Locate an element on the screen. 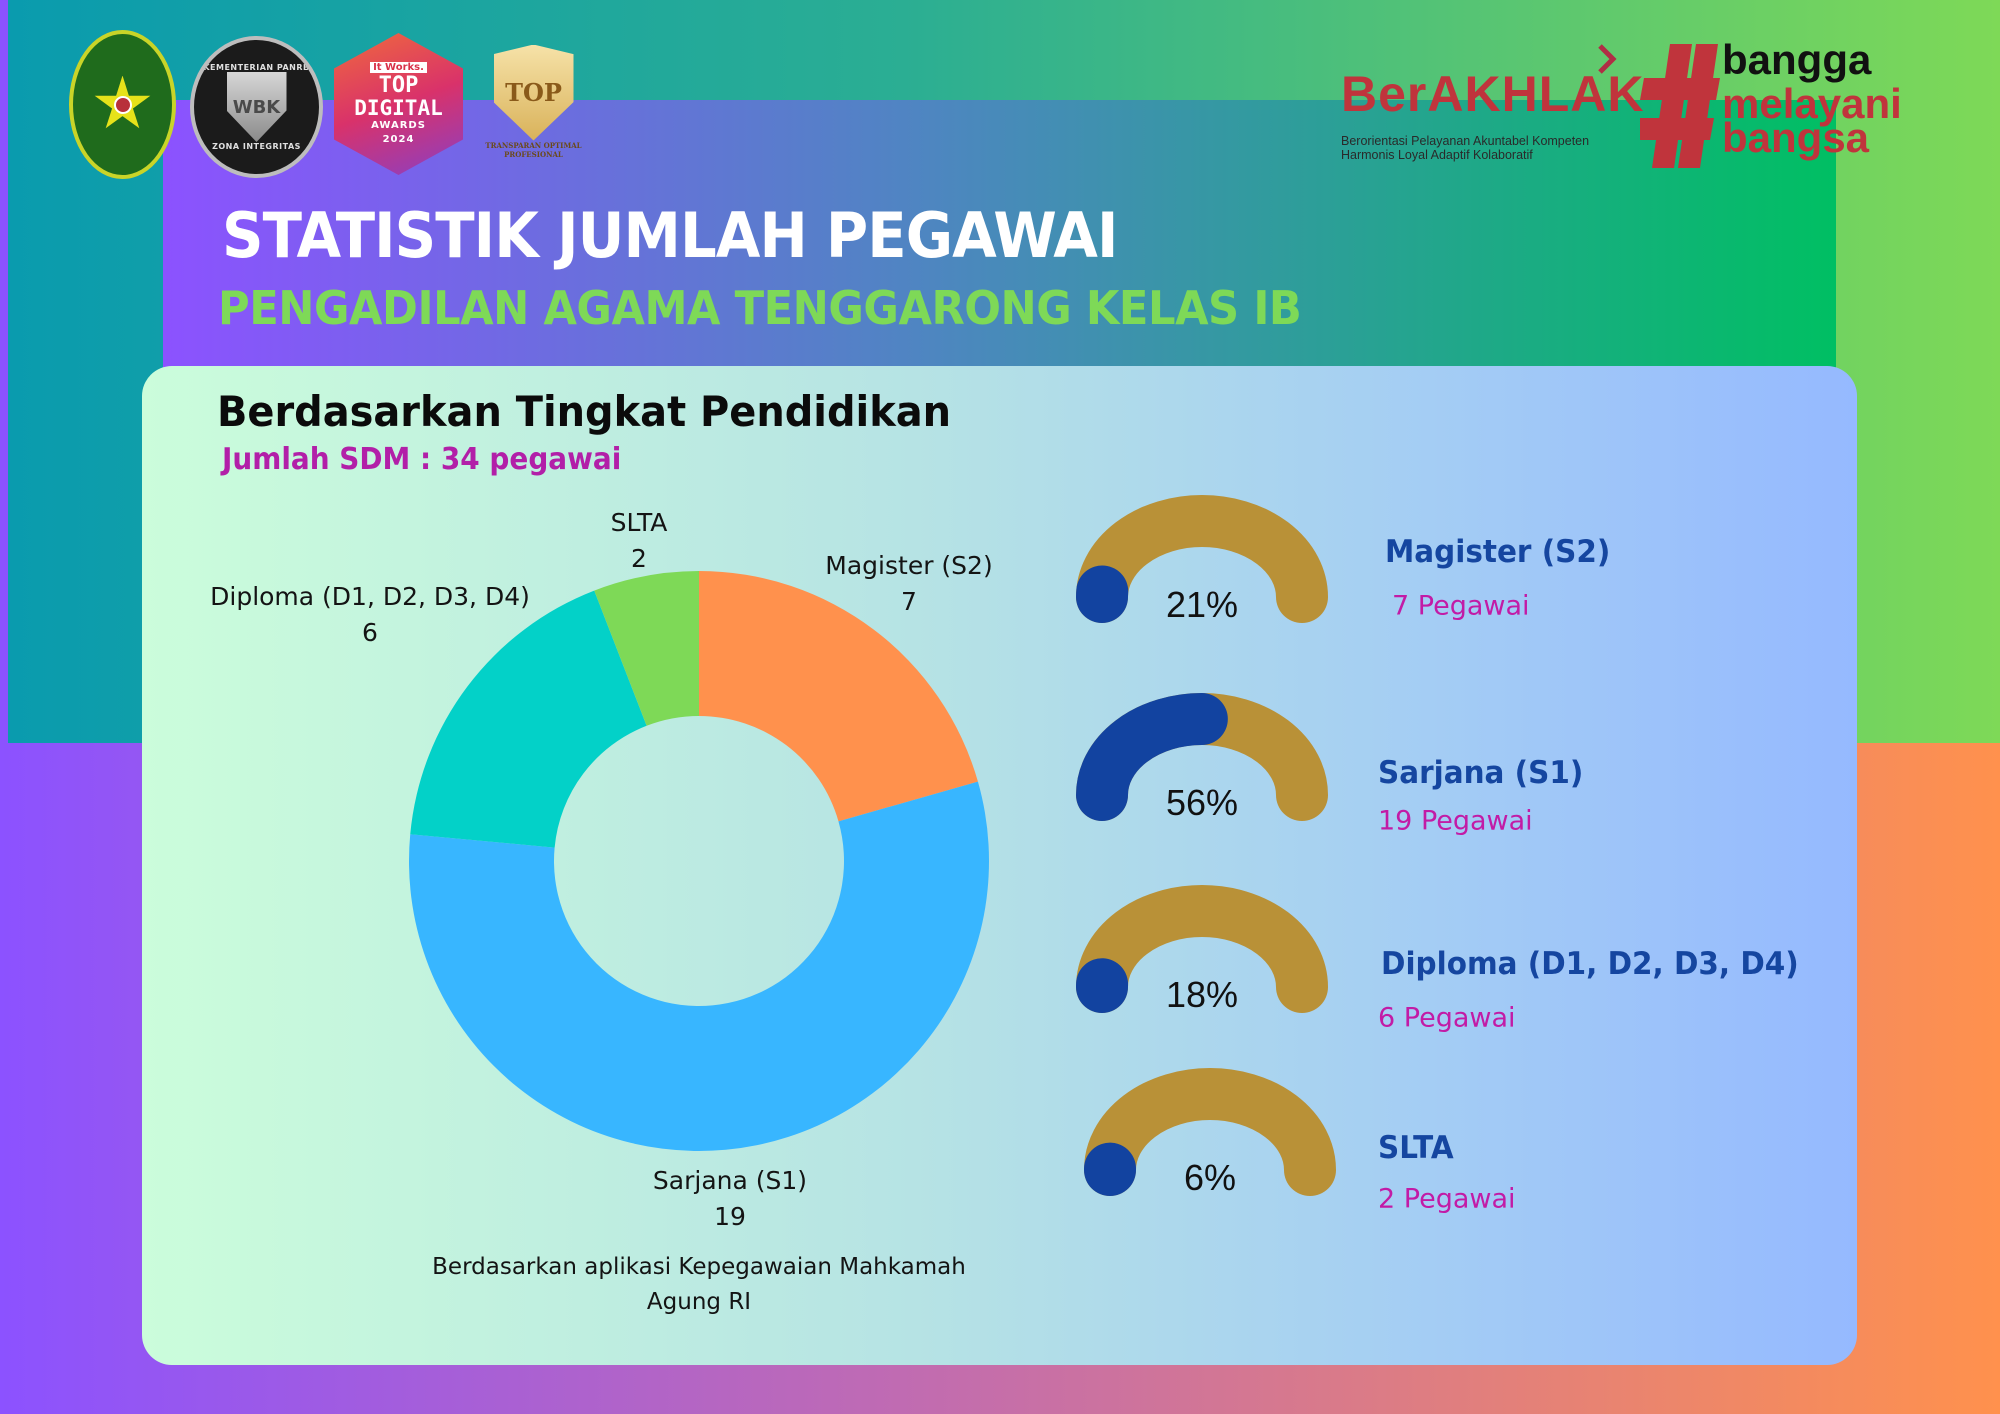 The image size is (2000, 1414). gauge-label: Sarjana (S1) is located at coordinates (1481, 773).